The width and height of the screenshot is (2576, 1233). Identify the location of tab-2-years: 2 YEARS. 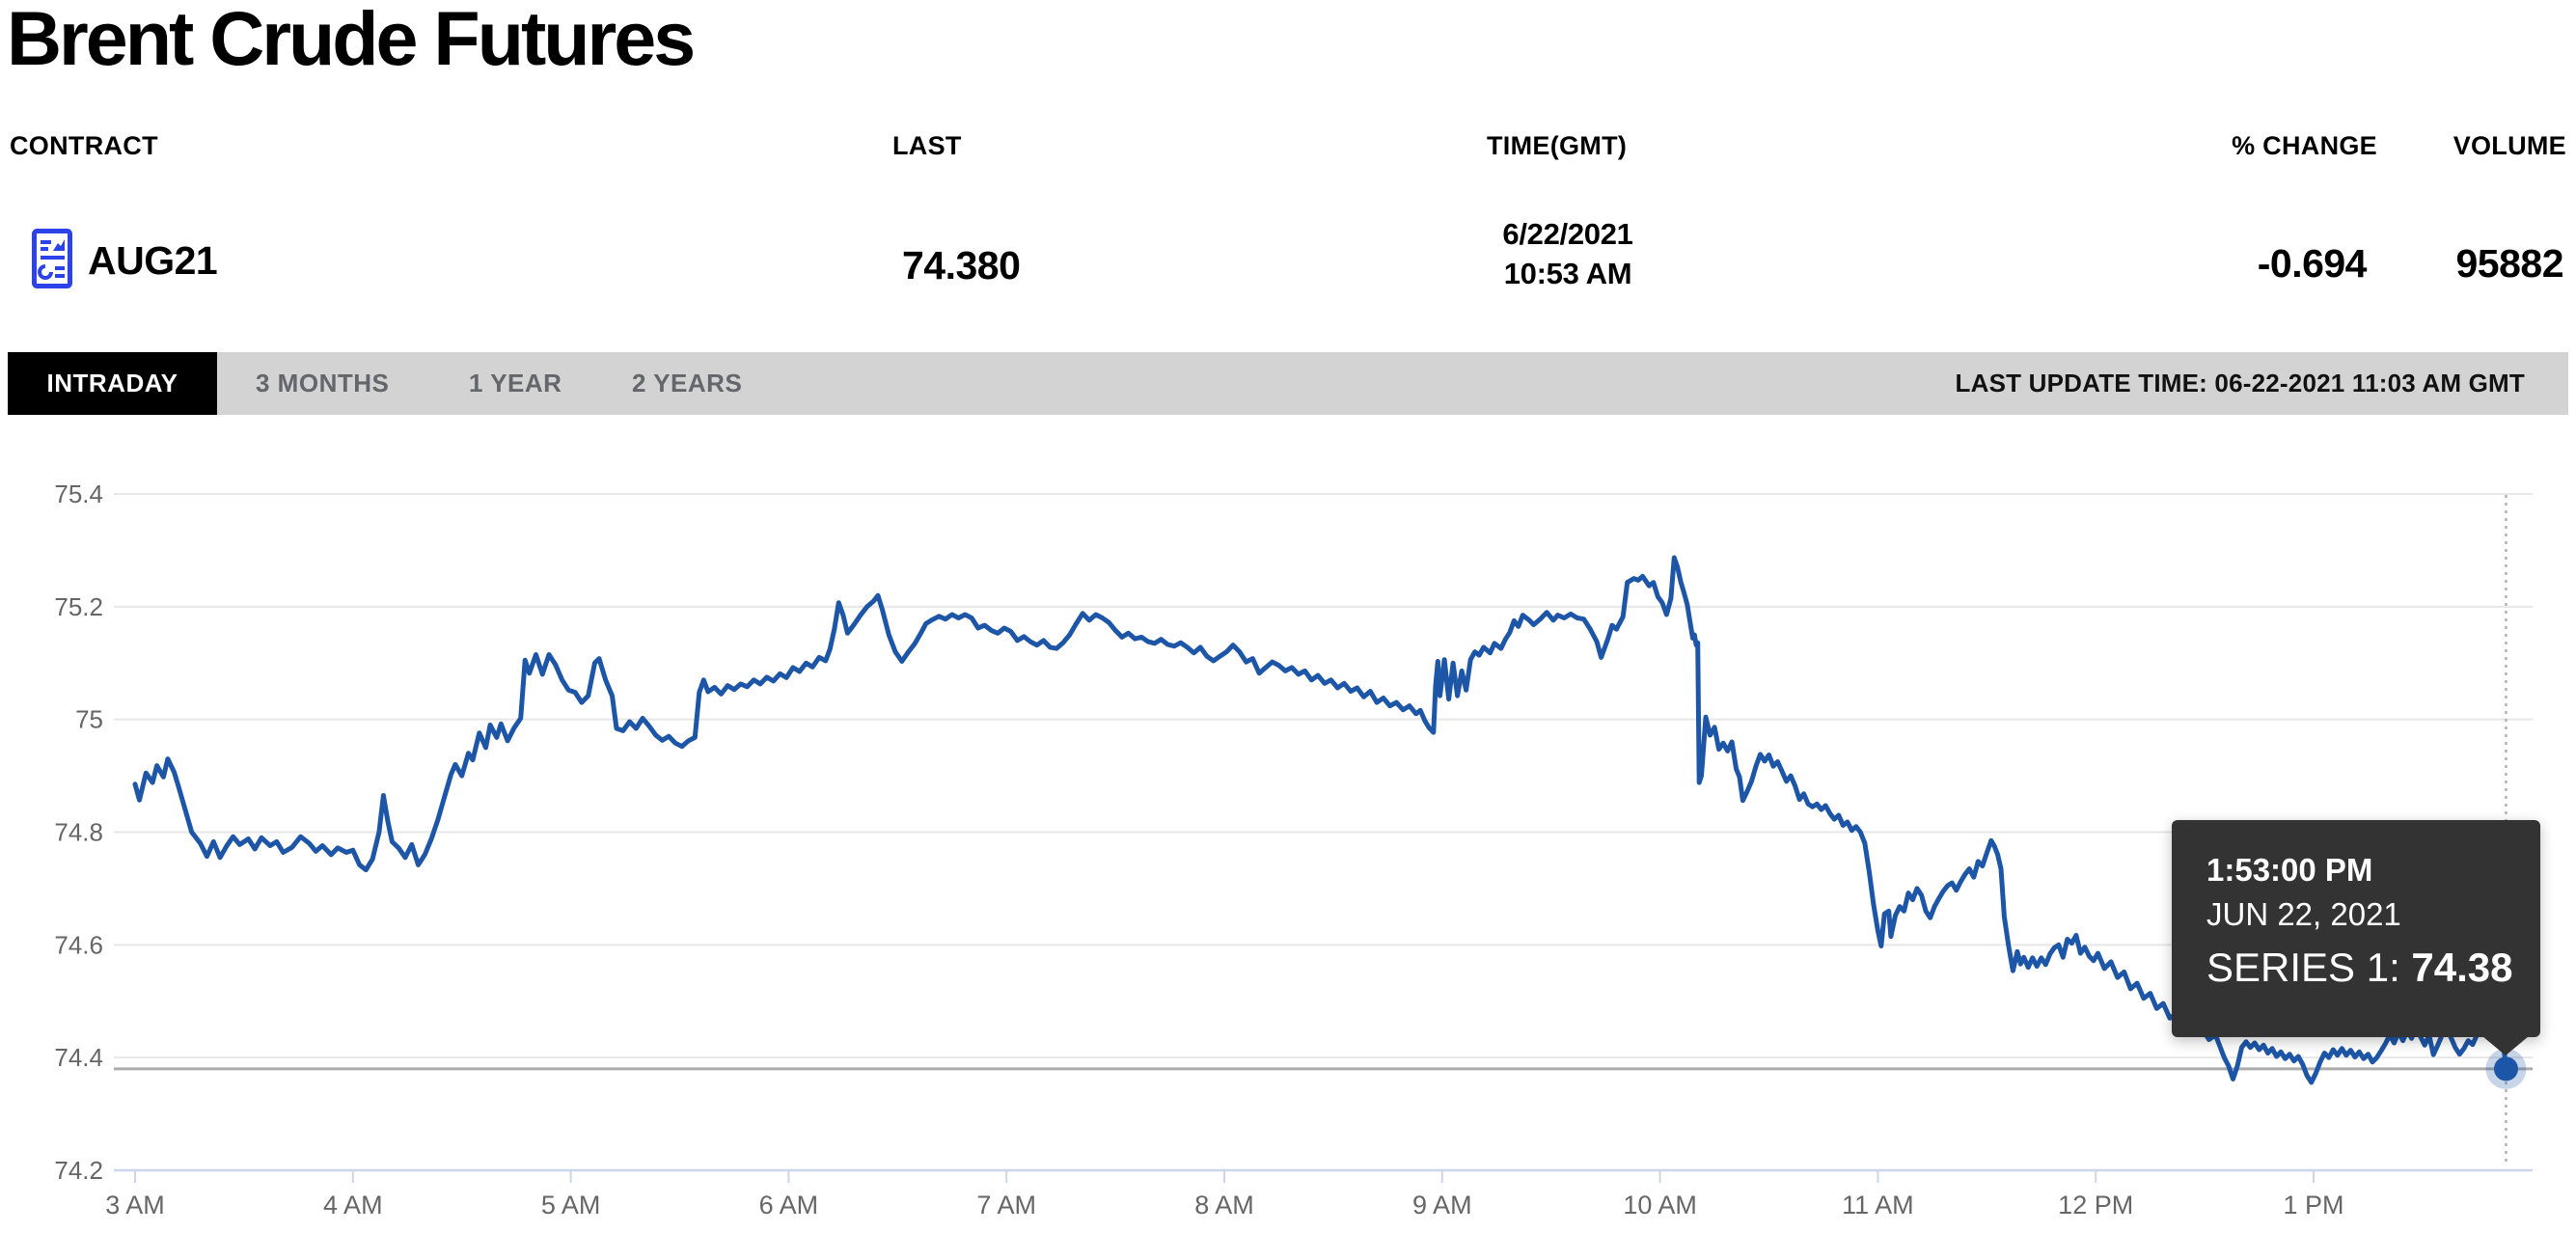
(688, 383).